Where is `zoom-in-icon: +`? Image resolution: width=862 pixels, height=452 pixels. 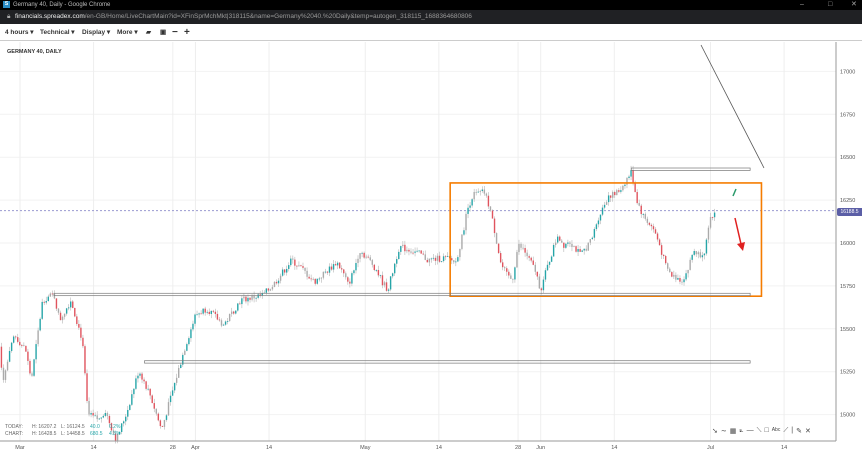 zoom-in-icon: + is located at coordinates (187, 32).